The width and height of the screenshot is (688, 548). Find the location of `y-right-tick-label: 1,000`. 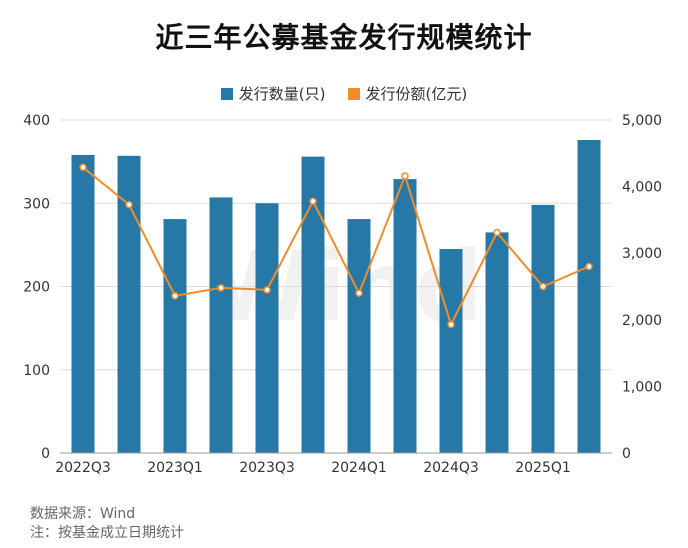

y-right-tick-label: 1,000 is located at coordinates (642, 387).